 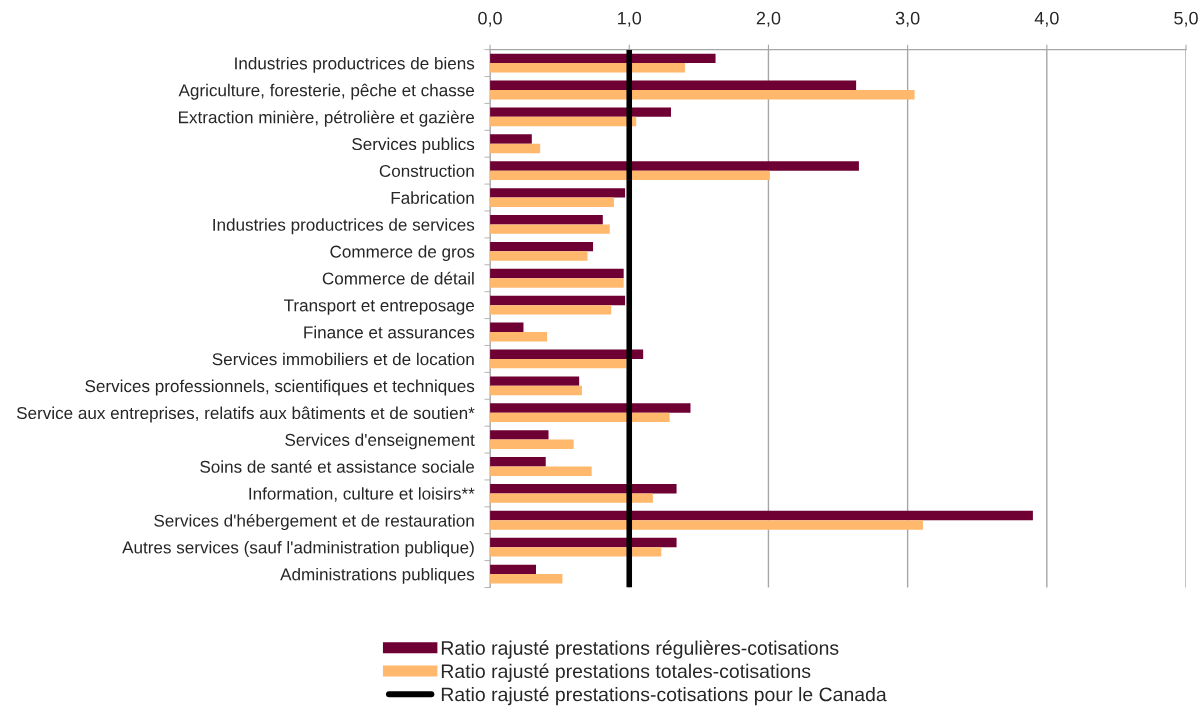 What do you see at coordinates (1186, 19) in the screenshot?
I see `x-tick-label: 5,0` at bounding box center [1186, 19].